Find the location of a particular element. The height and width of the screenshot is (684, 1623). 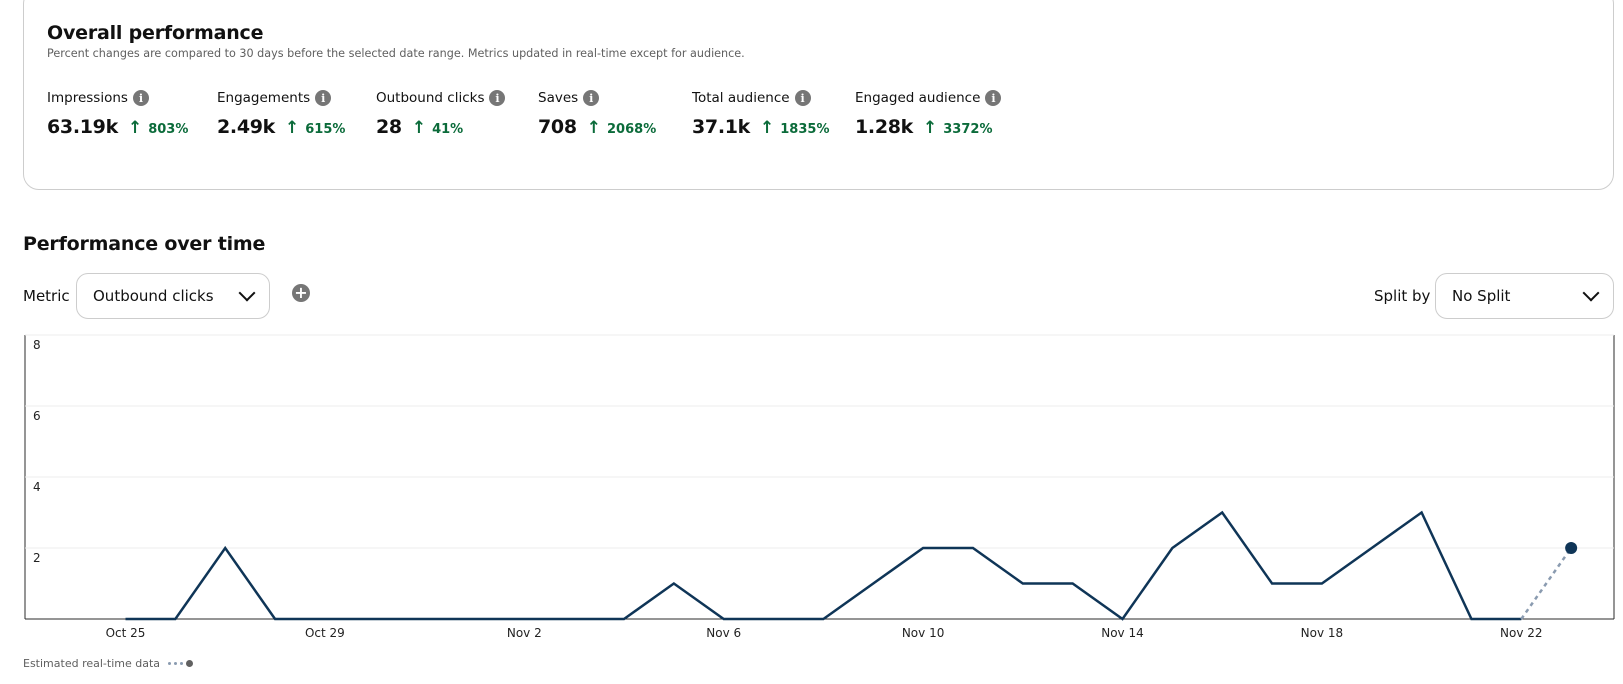

metric-value: 28 is located at coordinates (389, 127).